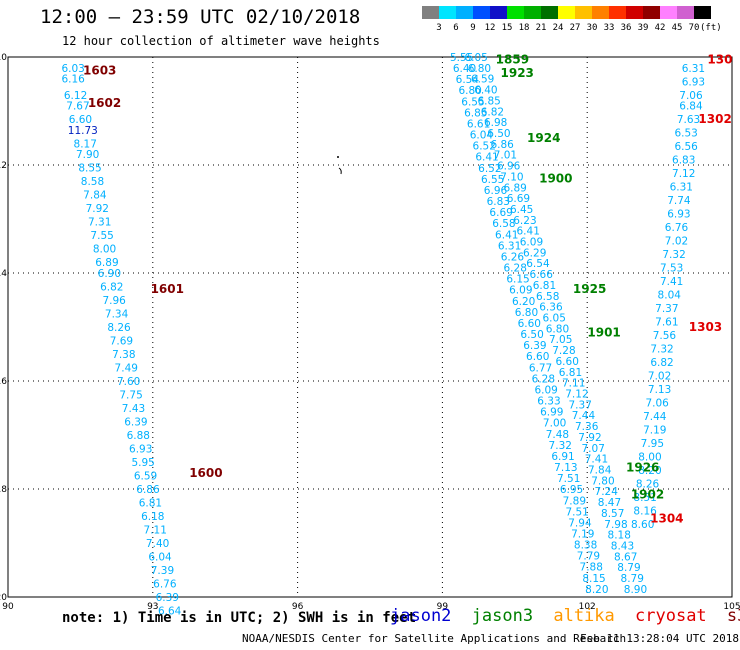 The image size is (740, 650). What do you see at coordinates (157, 544) in the screenshot?
I see `wave-height-value: 7.40` at bounding box center [157, 544].